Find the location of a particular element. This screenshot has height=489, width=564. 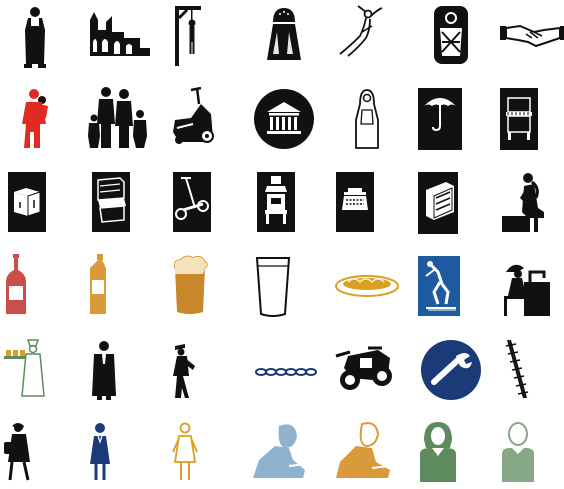

ruined-abbey-icon is located at coordinates (119, 37).